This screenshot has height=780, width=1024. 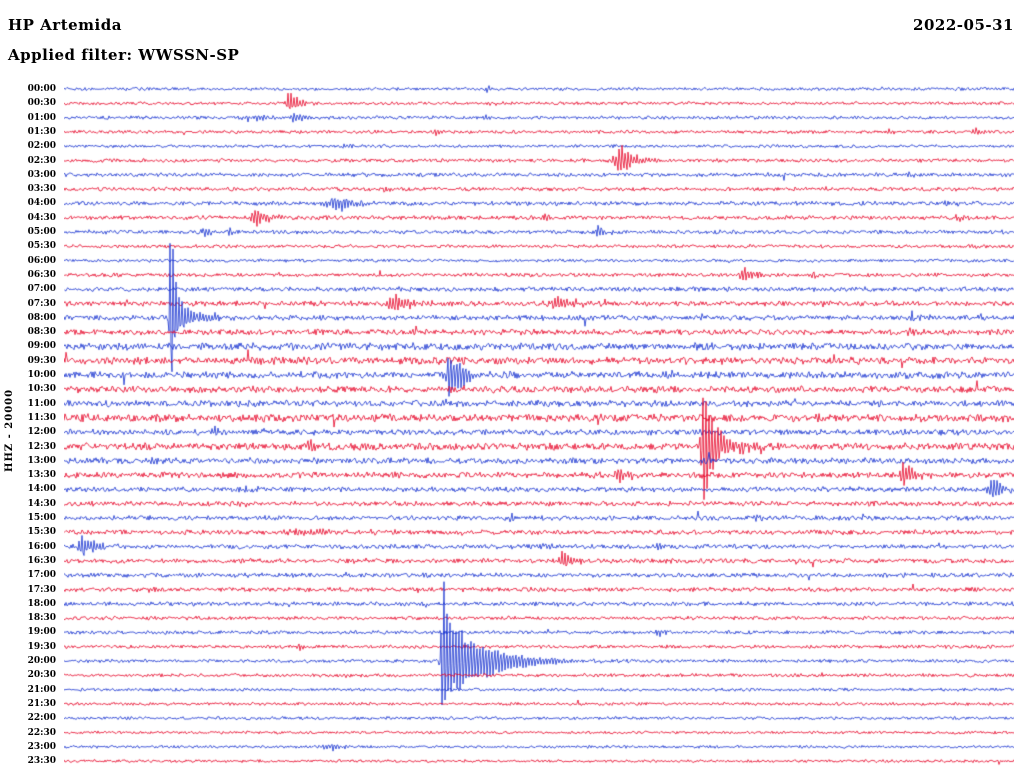 I want to click on time-label: 16:30, so click(x=41, y=560).